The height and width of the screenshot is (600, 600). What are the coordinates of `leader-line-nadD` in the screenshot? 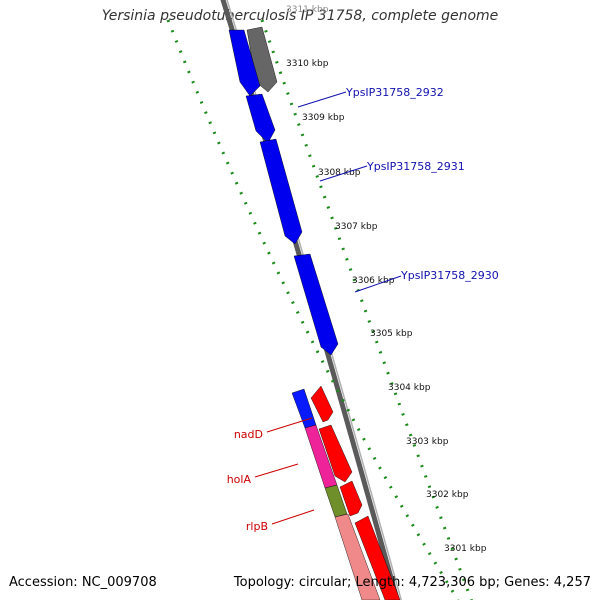 It's located at (289, 425).